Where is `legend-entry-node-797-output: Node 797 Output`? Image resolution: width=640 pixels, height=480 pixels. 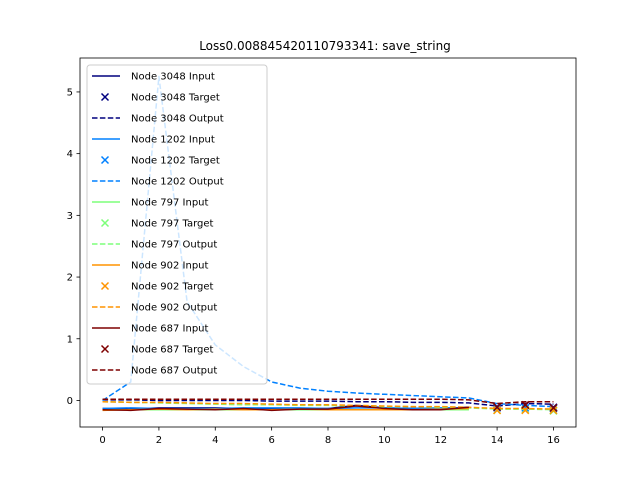
legend-entry-node-797-output: Node 797 Output is located at coordinates (154, 245).